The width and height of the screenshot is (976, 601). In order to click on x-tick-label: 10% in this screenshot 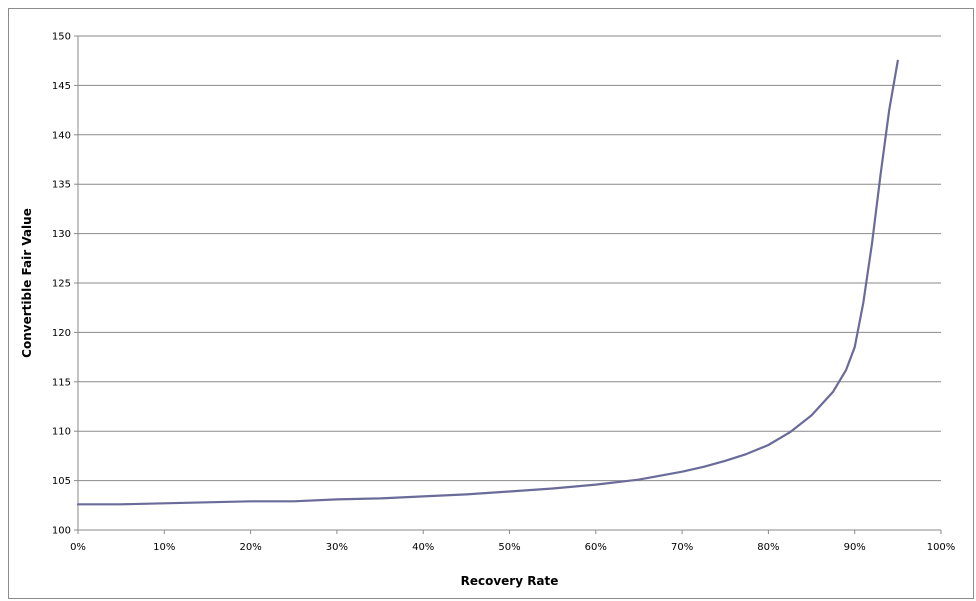, I will do `click(164, 547)`.